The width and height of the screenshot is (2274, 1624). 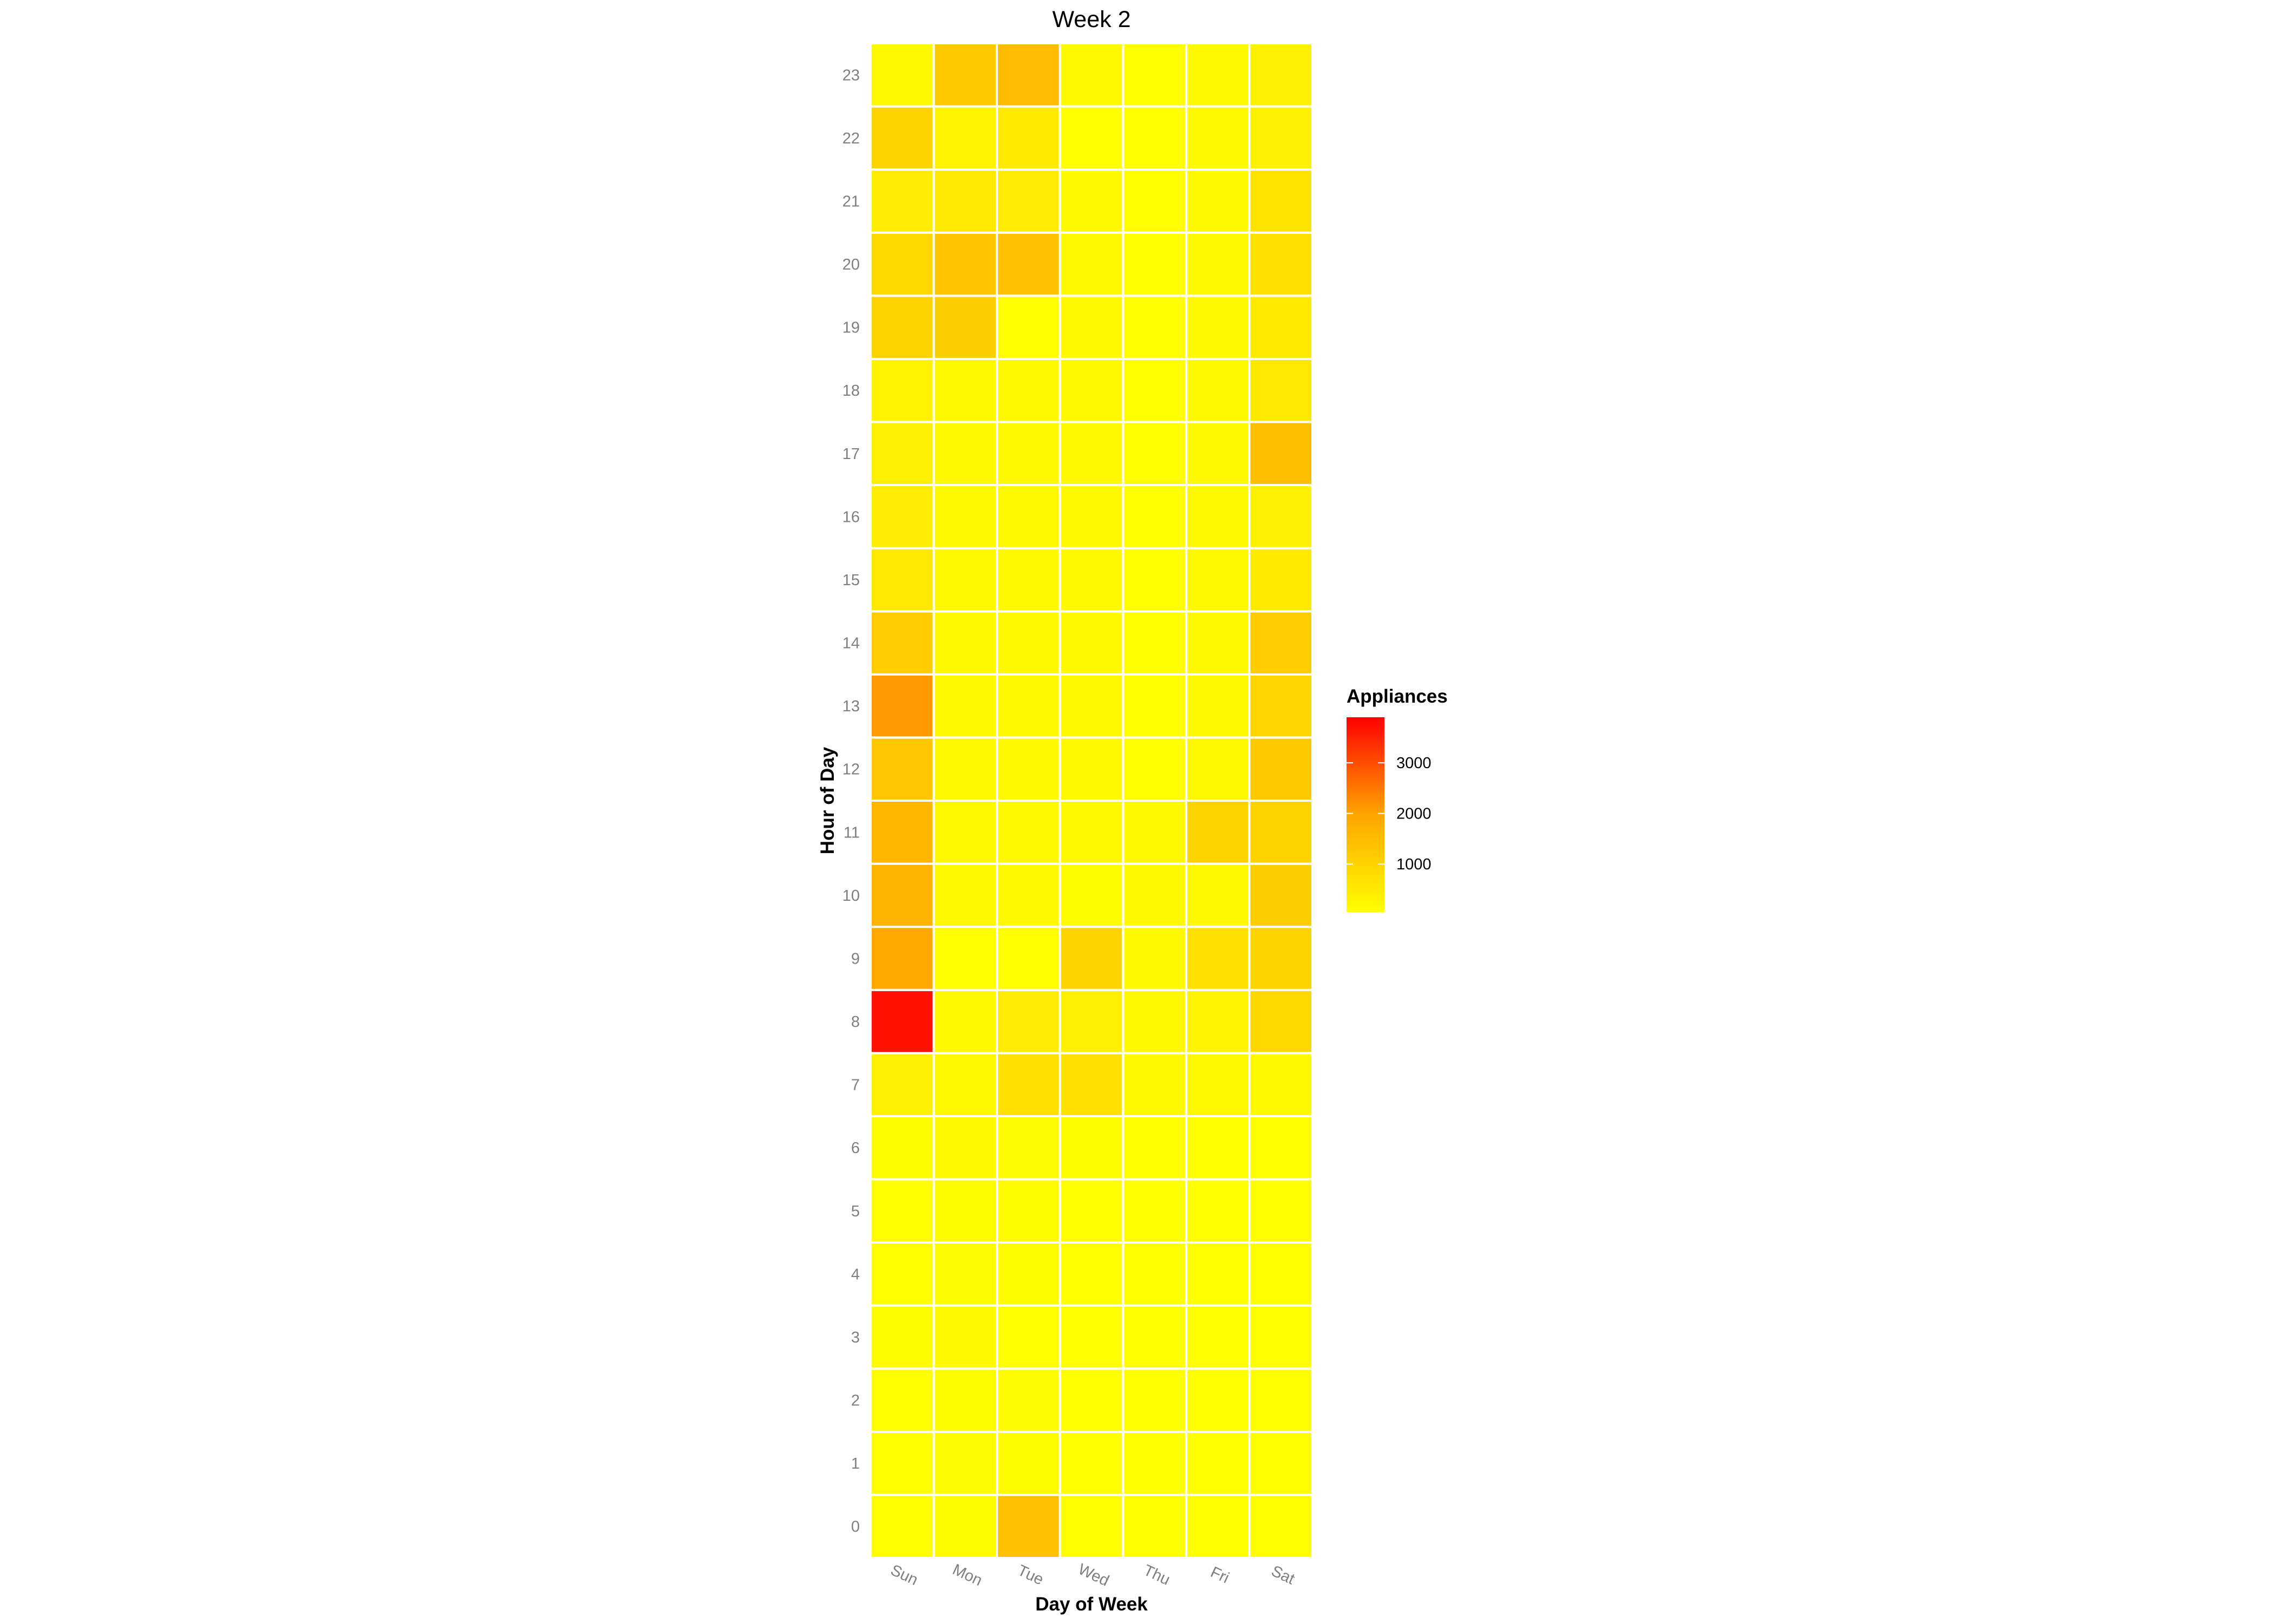 What do you see at coordinates (1281, 201) in the screenshot?
I see `heatmap-cell-sat-h21` at bounding box center [1281, 201].